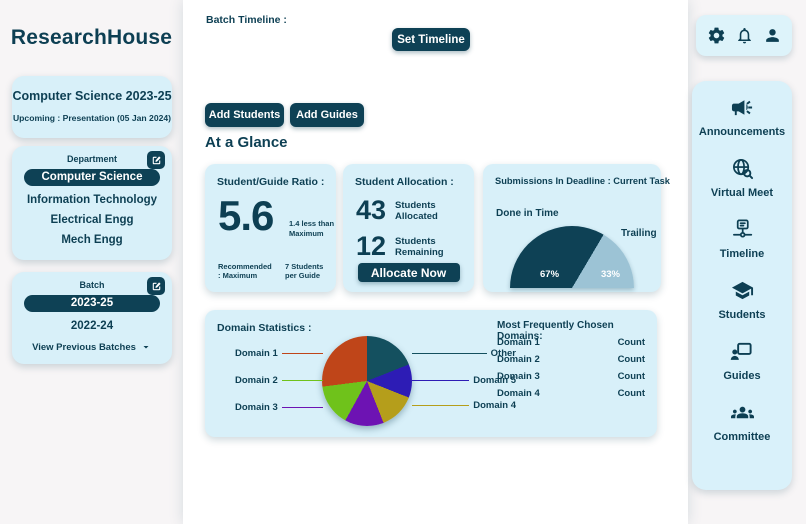 The width and height of the screenshot is (806, 524). I want to click on view-previous-batches-label: View Previous Batches, so click(84, 347).